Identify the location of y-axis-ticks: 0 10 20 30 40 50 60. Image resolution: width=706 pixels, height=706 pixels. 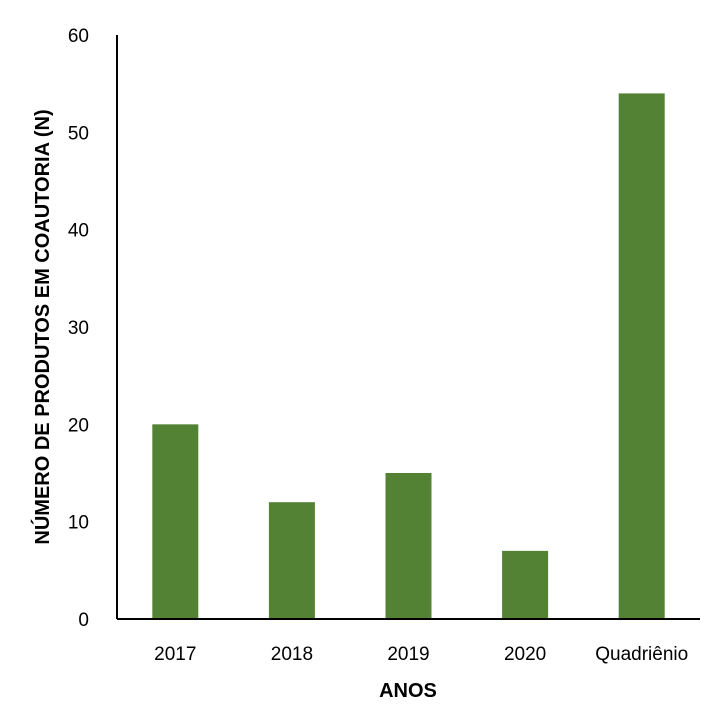
(78, 328).